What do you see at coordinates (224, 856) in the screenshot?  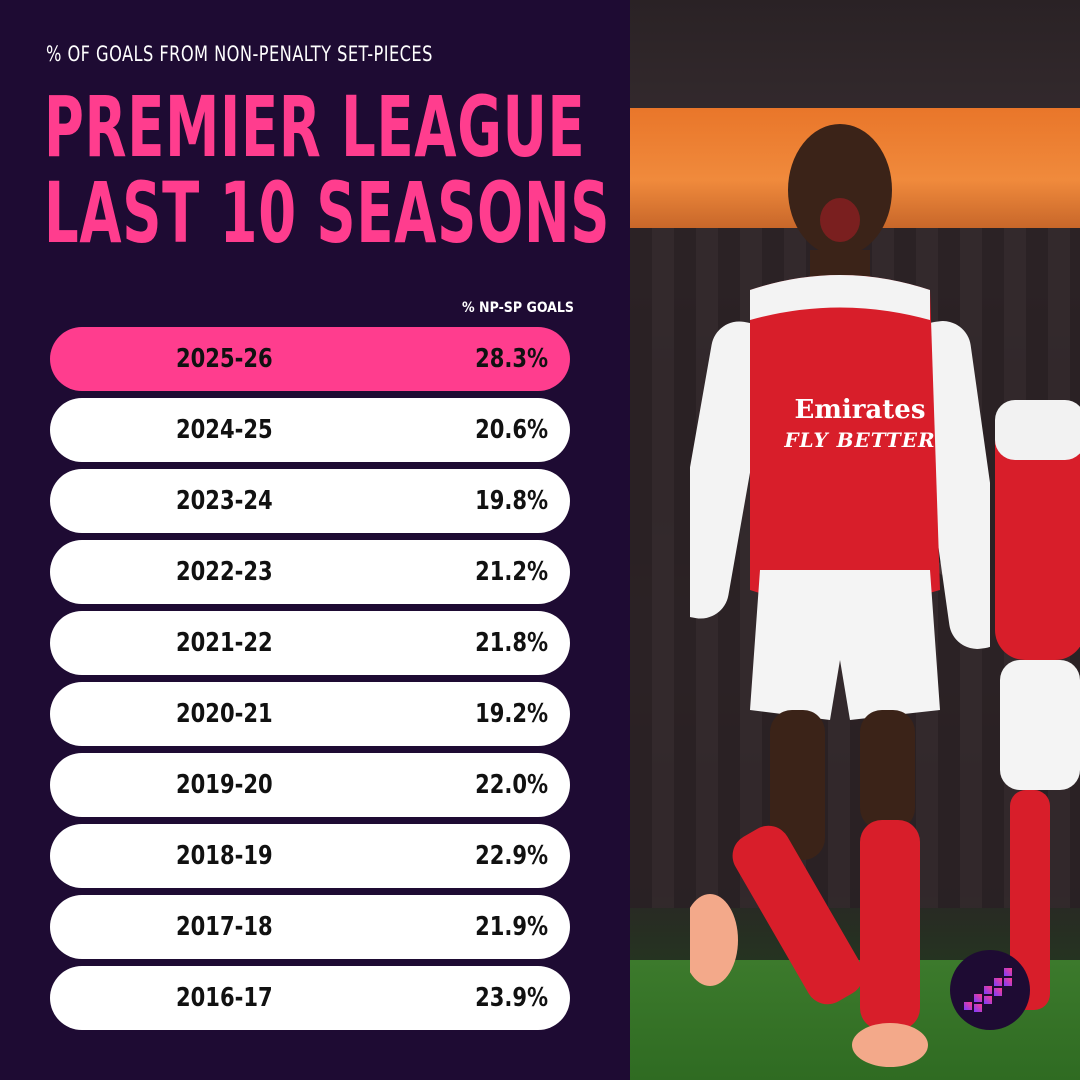 I see `season-label: 2018-19` at bounding box center [224, 856].